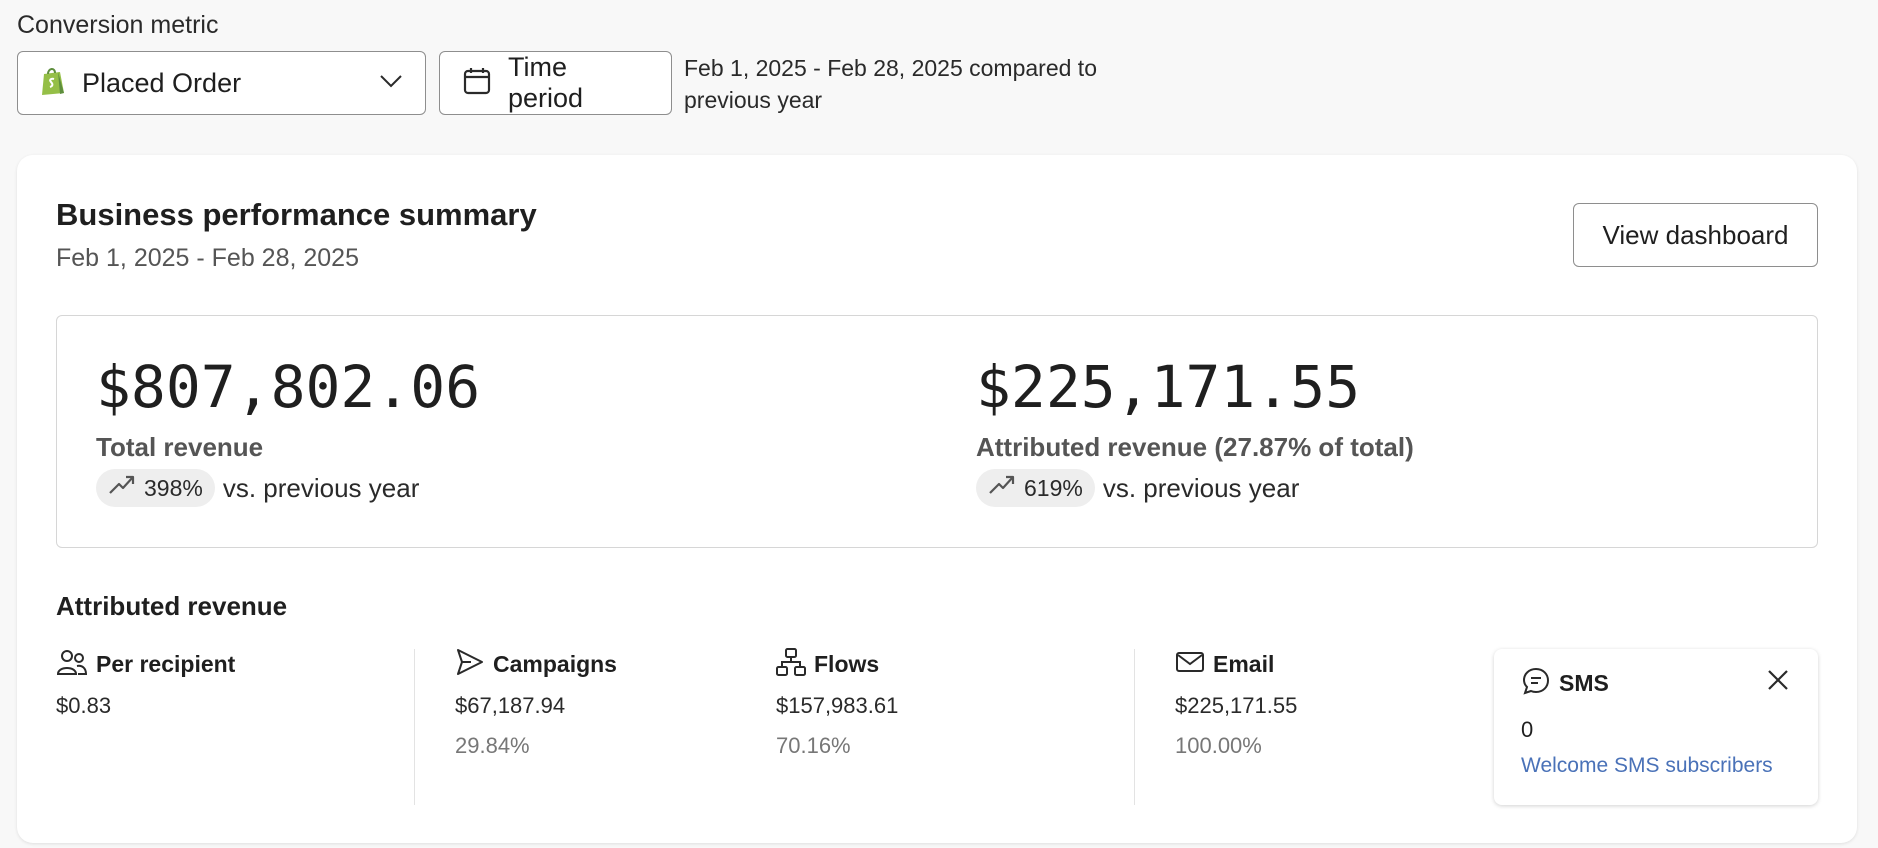  What do you see at coordinates (813, 745) in the screenshot?
I see `stat-percent: 70.16%` at bounding box center [813, 745].